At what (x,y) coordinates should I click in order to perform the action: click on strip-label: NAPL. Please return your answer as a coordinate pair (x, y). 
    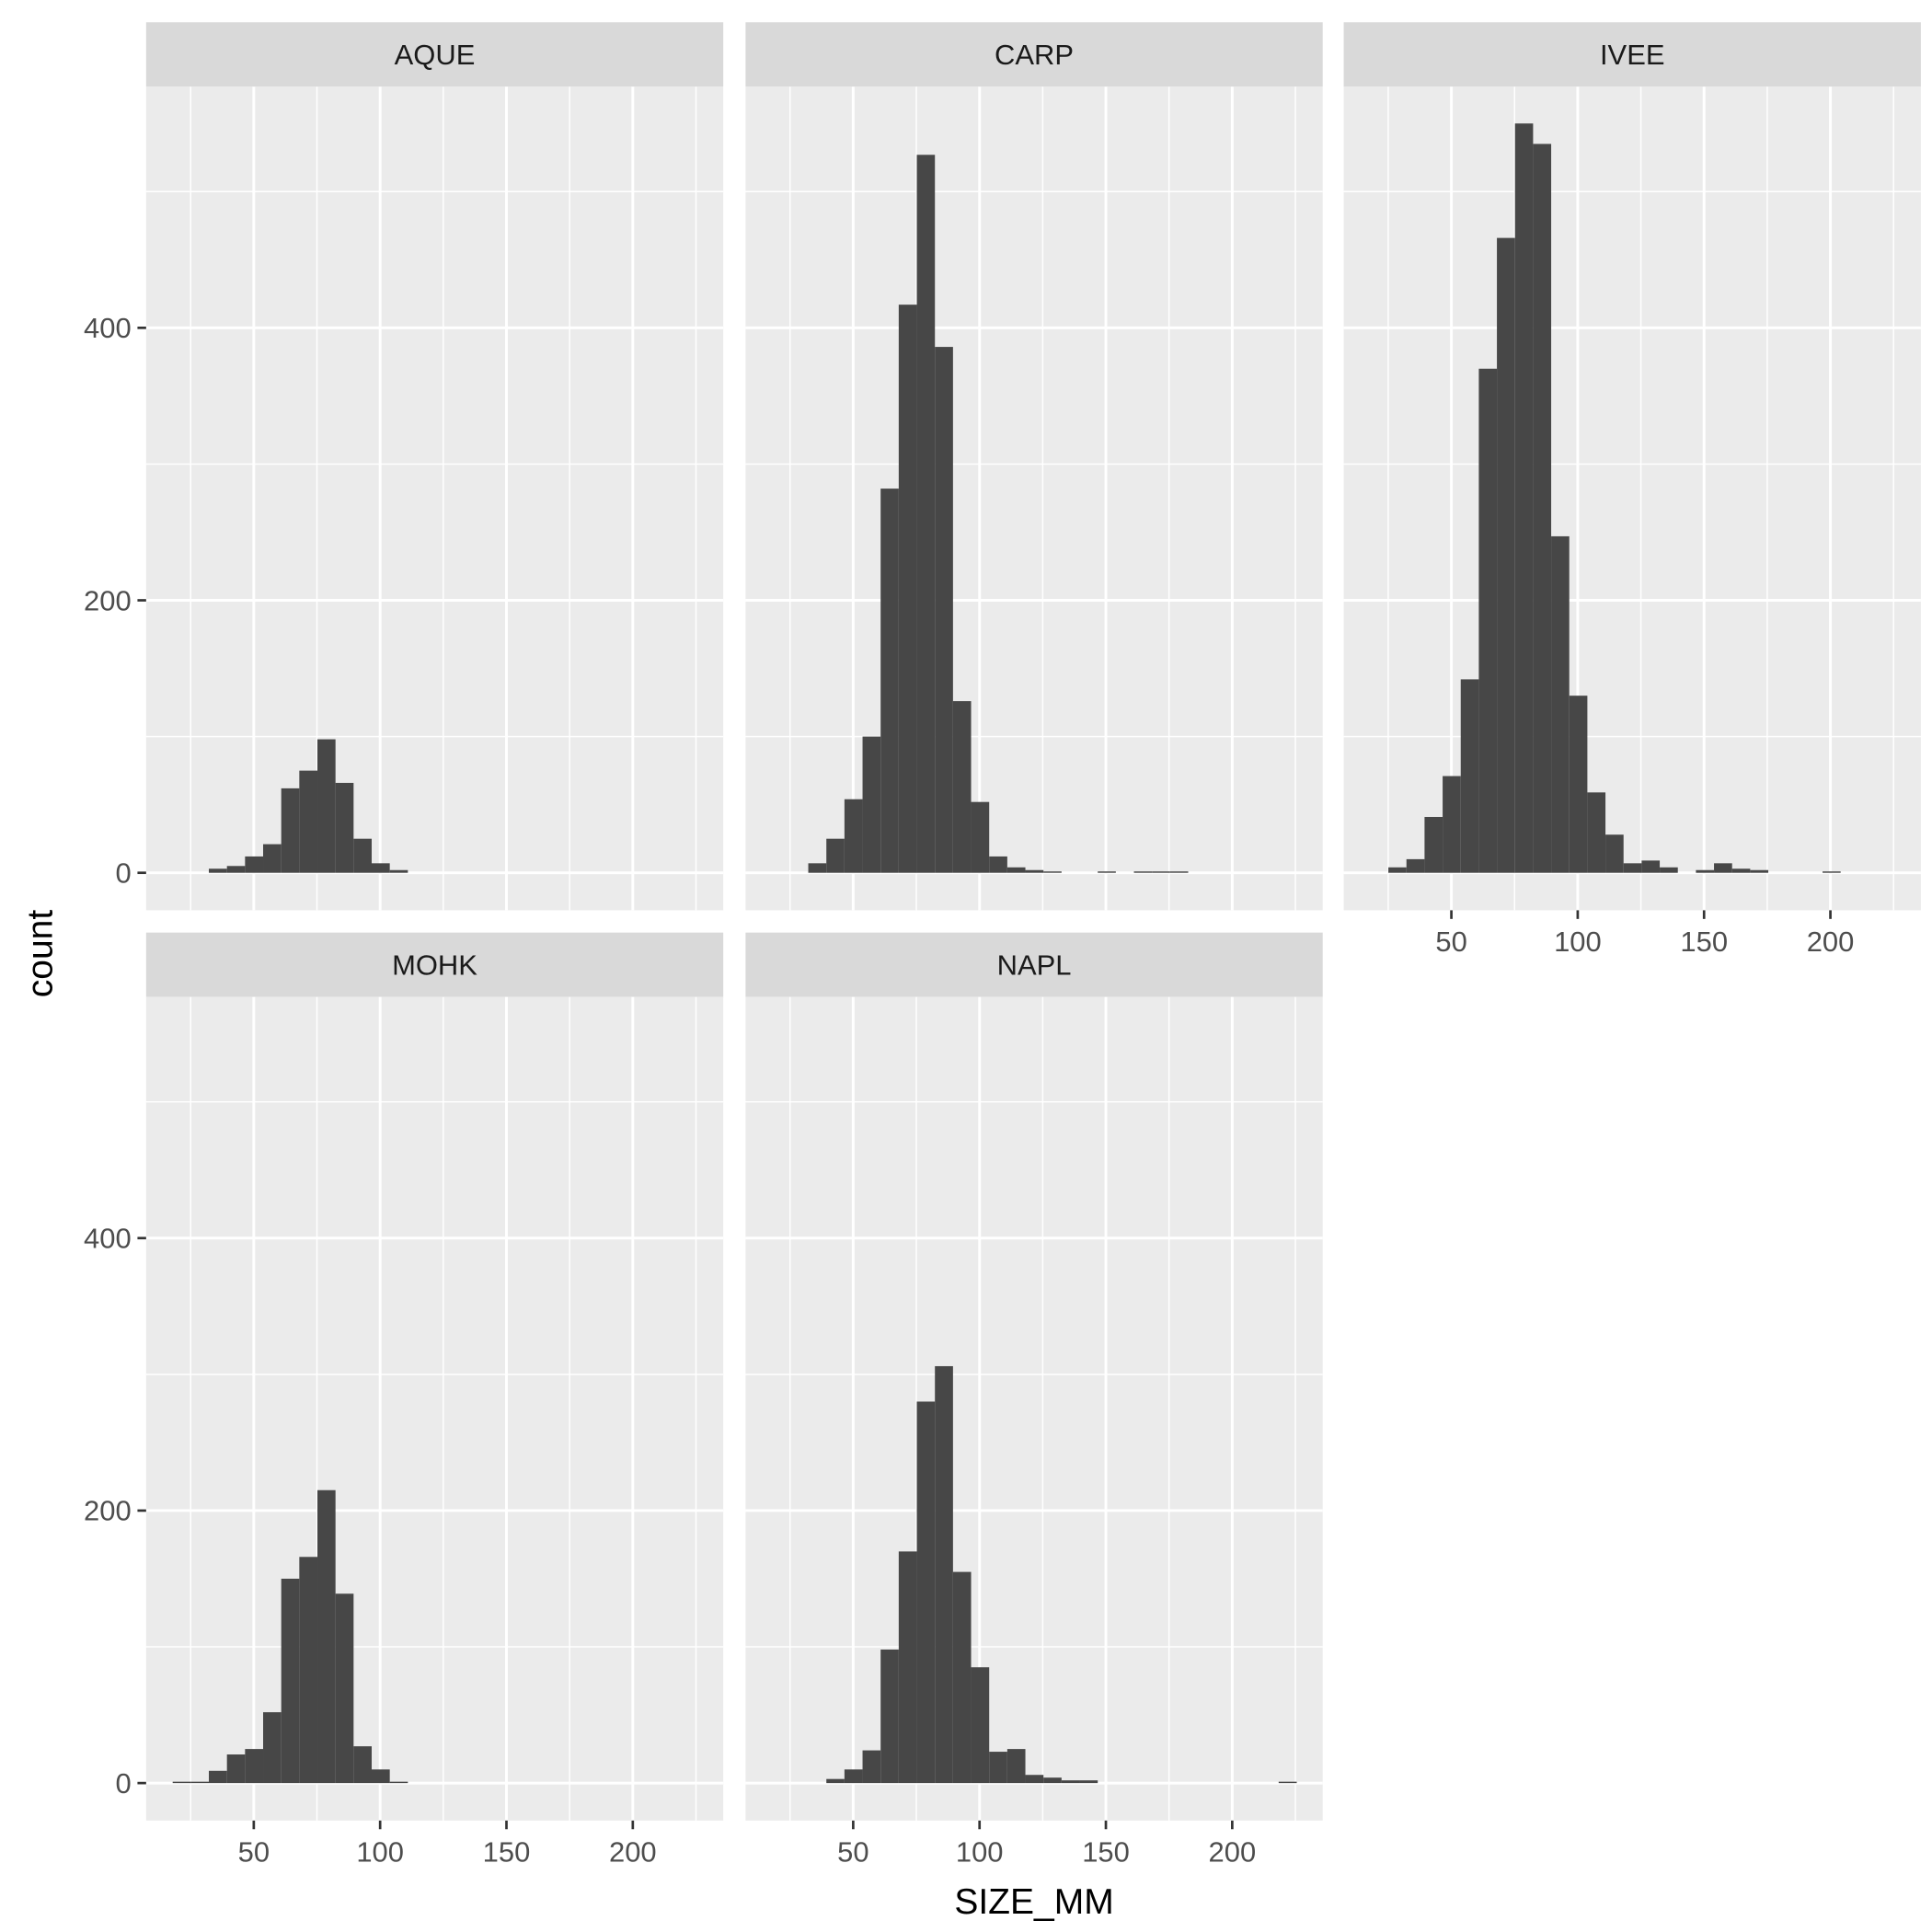
    Looking at the image, I should click on (1034, 965).